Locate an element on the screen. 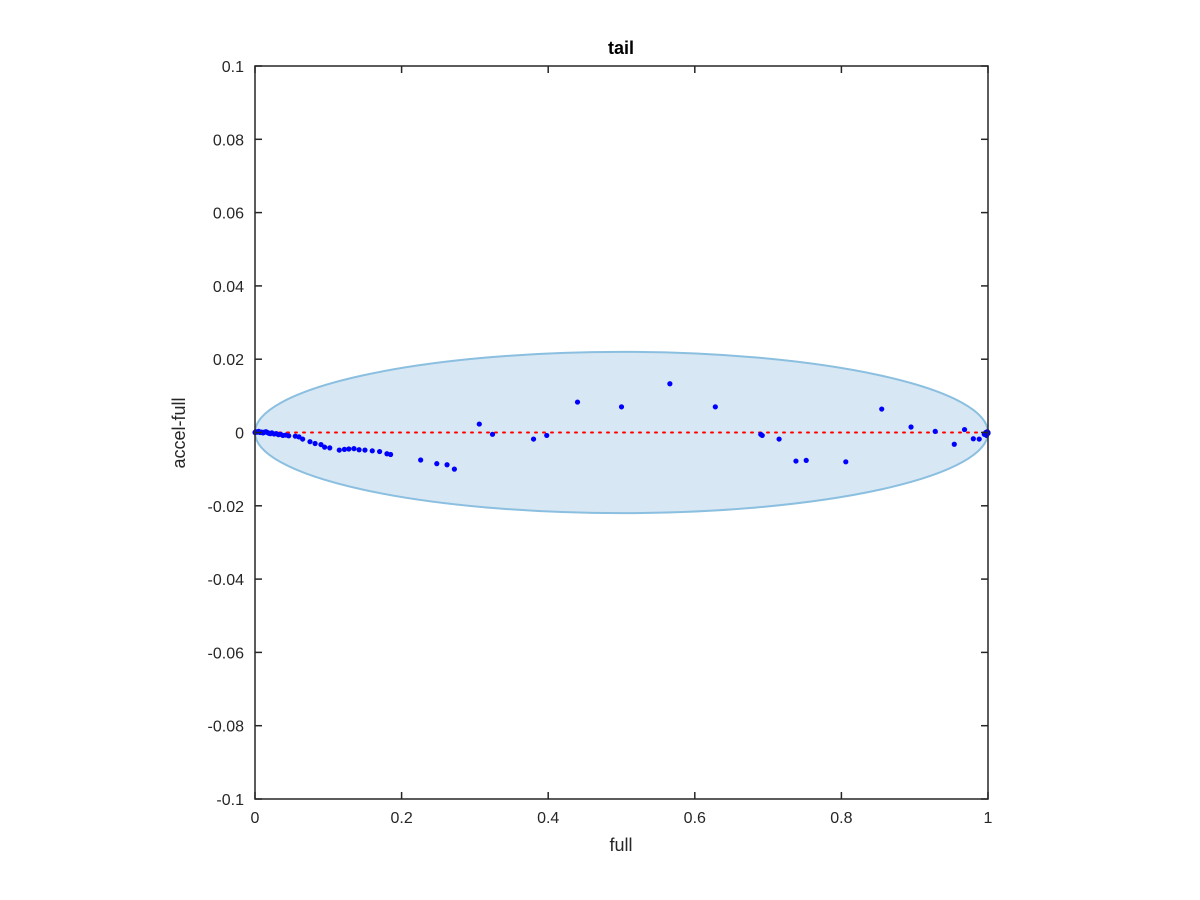 The height and width of the screenshot is (900, 1200). x-tick-label: 1 is located at coordinates (988, 818).